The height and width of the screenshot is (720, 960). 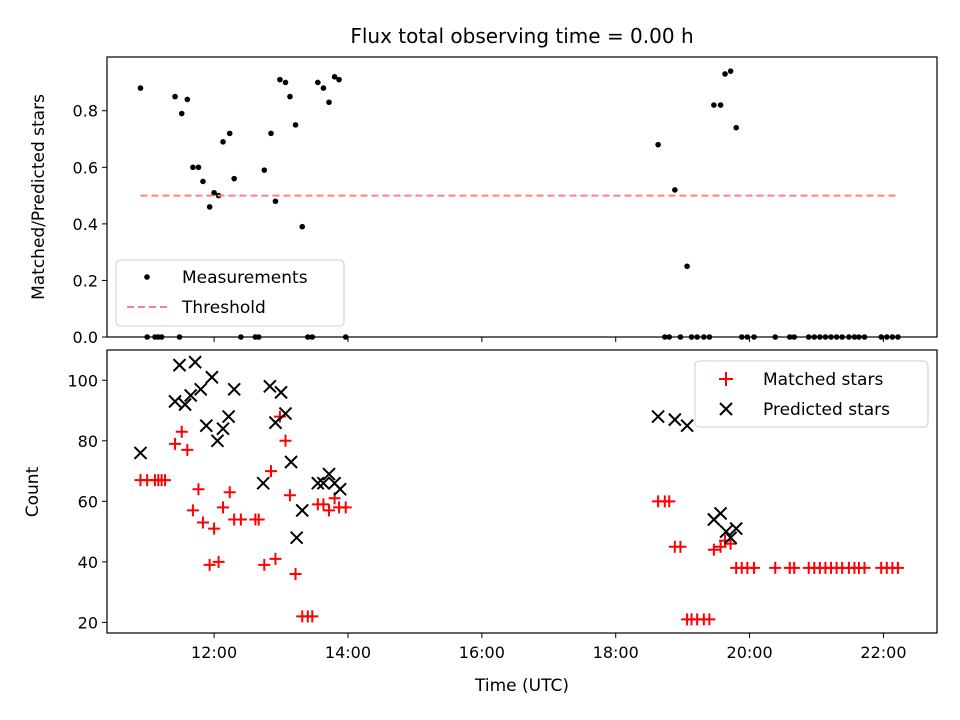 I want to click on legend-predicted-label: Predicted stars, so click(x=826, y=410).